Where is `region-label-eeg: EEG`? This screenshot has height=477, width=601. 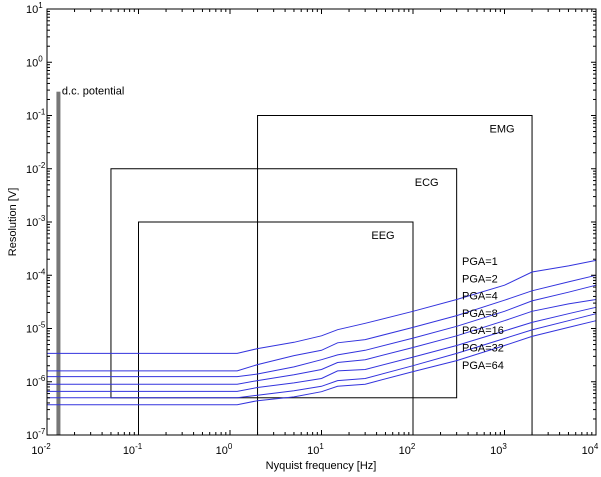 region-label-eeg: EEG is located at coordinates (382, 236).